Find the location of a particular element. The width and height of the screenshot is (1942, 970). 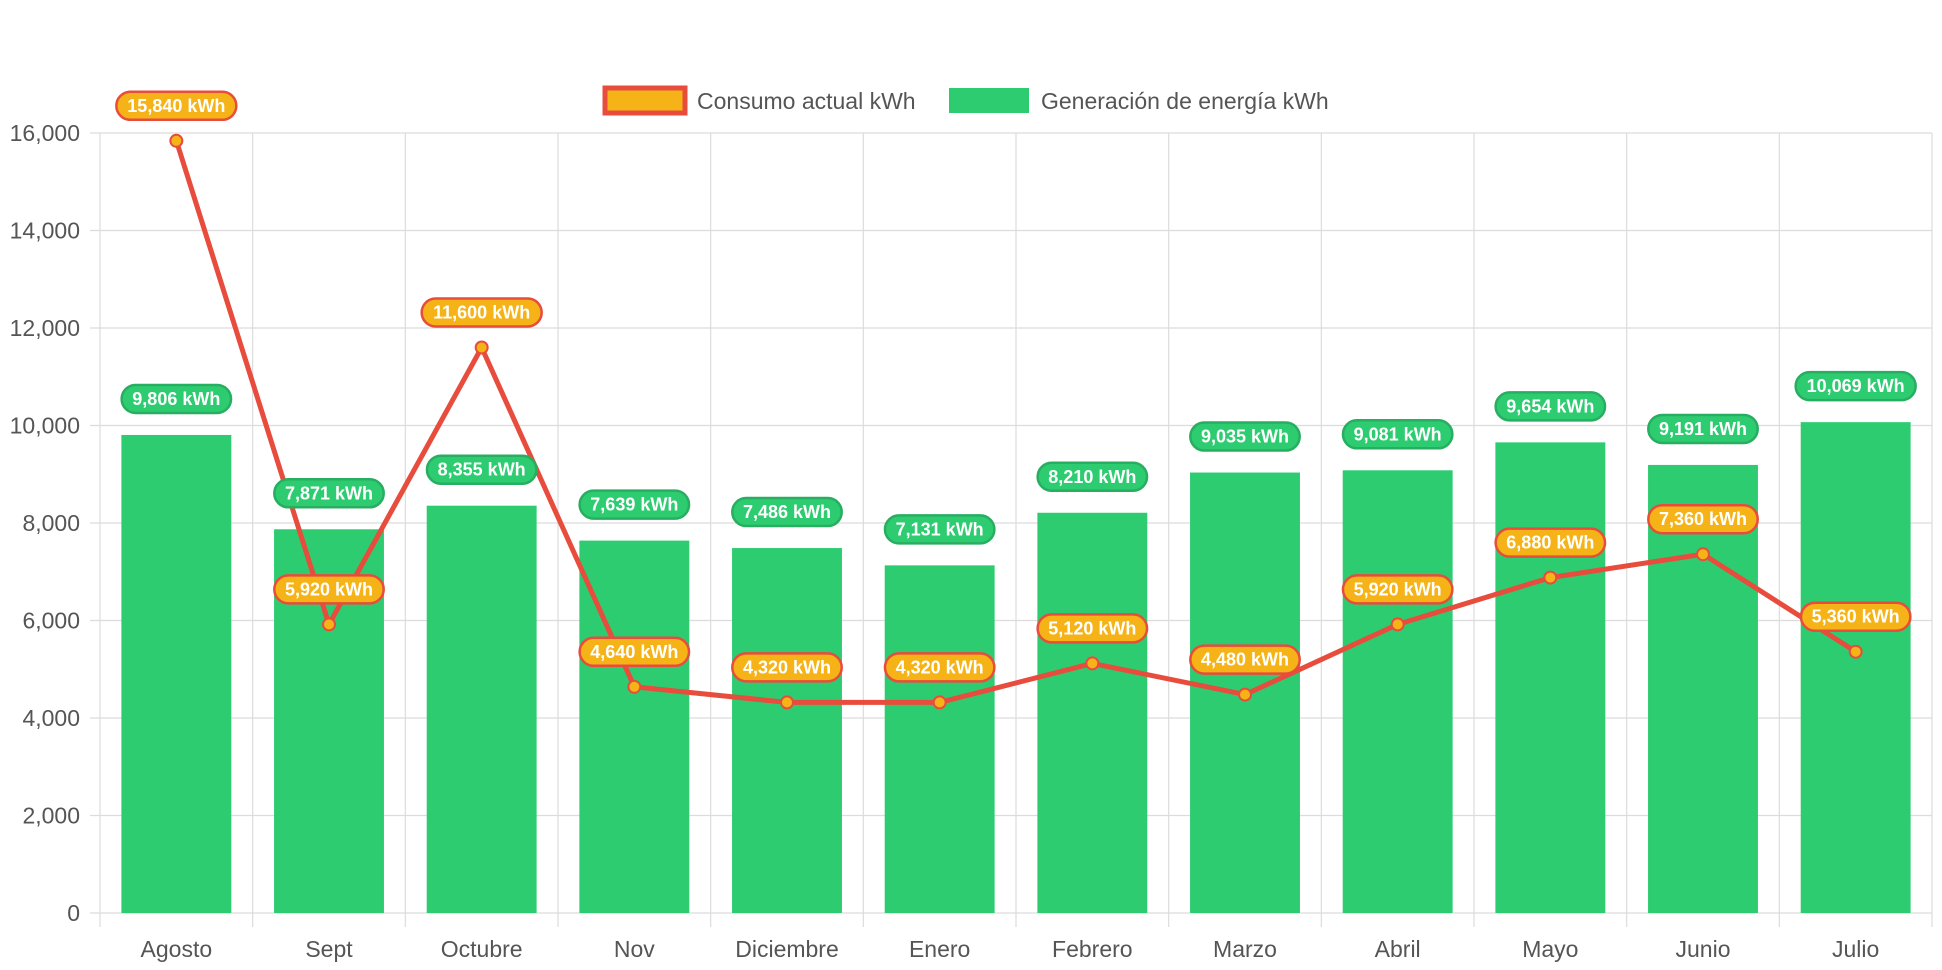

x-tick-label: Julio is located at coordinates (1855, 949).